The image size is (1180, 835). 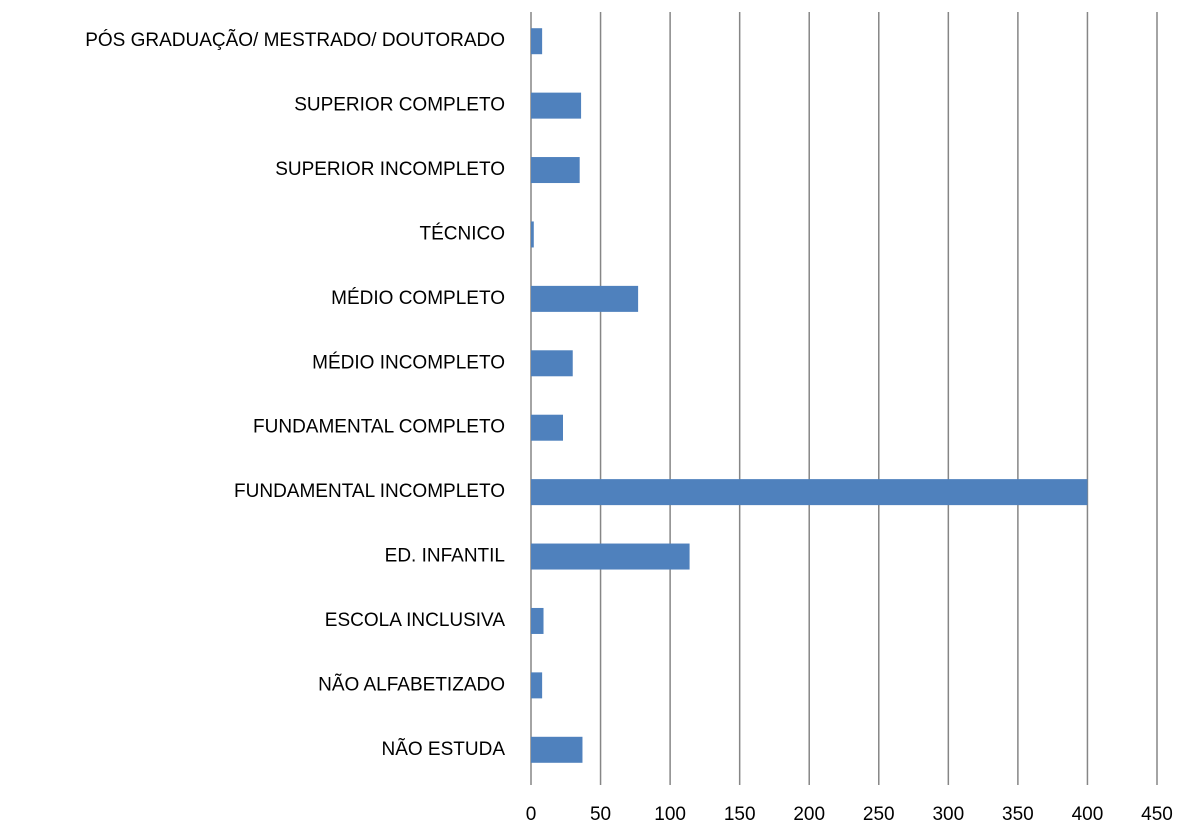 What do you see at coordinates (445, 556) in the screenshot?
I see `y-tick-label: ED. INFANTIL` at bounding box center [445, 556].